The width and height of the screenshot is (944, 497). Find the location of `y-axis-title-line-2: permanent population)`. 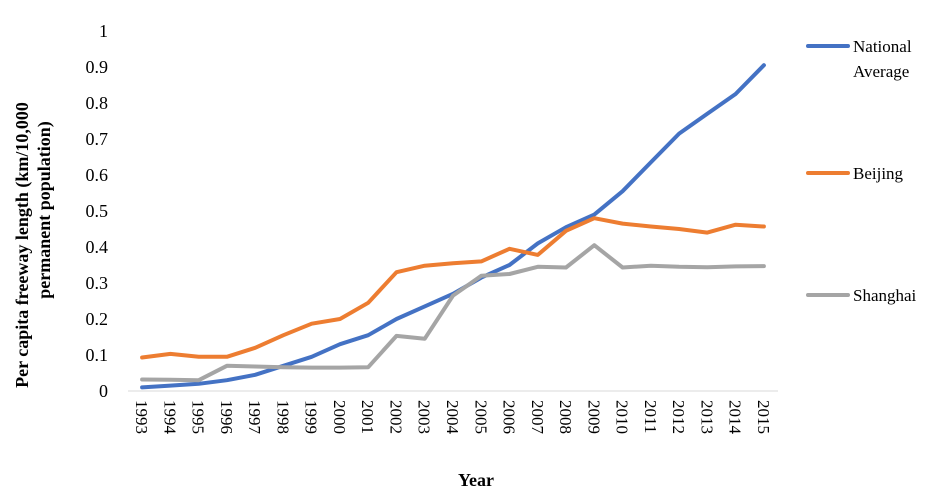

y-axis-title-line-2: permanent population) is located at coordinates (44, 210).